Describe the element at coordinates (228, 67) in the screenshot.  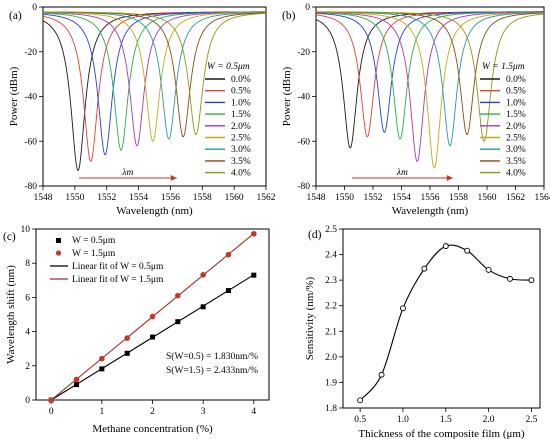
I see `legend-title: W = 0.5μm` at that location.